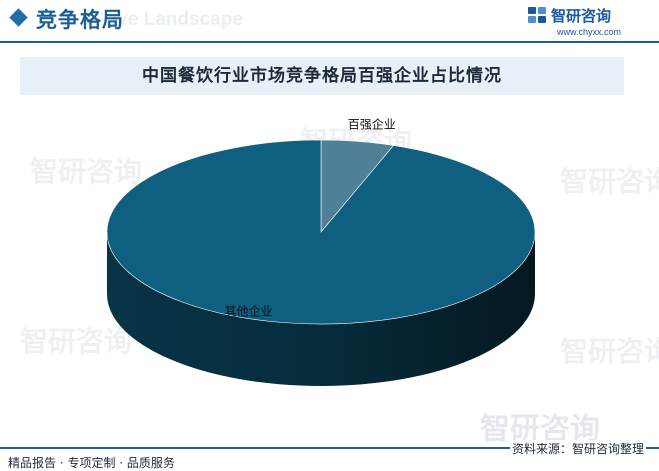 The image size is (659, 471). Describe the element at coordinates (248, 311) in the screenshot. I see `slice-label: 其他企业` at that location.